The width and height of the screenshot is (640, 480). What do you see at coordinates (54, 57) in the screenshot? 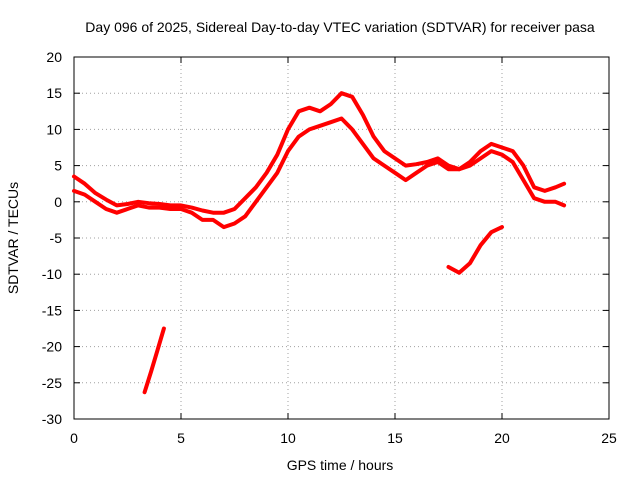
I see `y-tick-label: 20` at bounding box center [54, 57].